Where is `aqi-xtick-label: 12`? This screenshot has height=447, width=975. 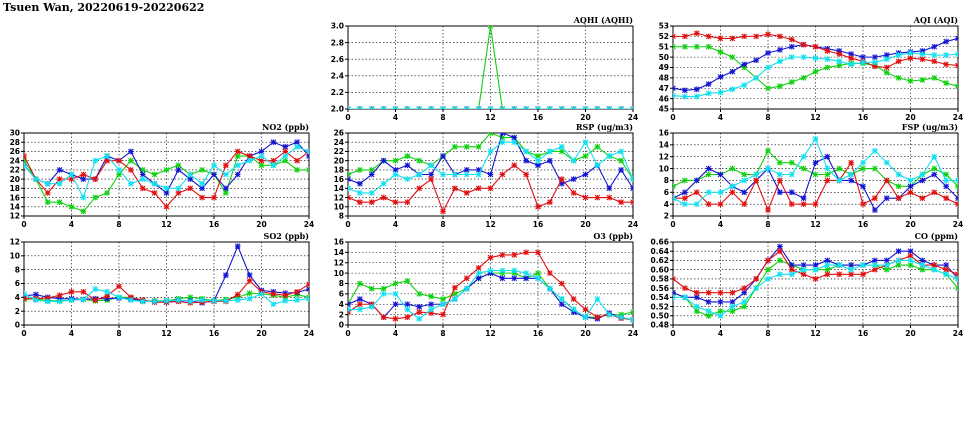 aqi-xtick-label: 12 is located at coordinates (815, 117).